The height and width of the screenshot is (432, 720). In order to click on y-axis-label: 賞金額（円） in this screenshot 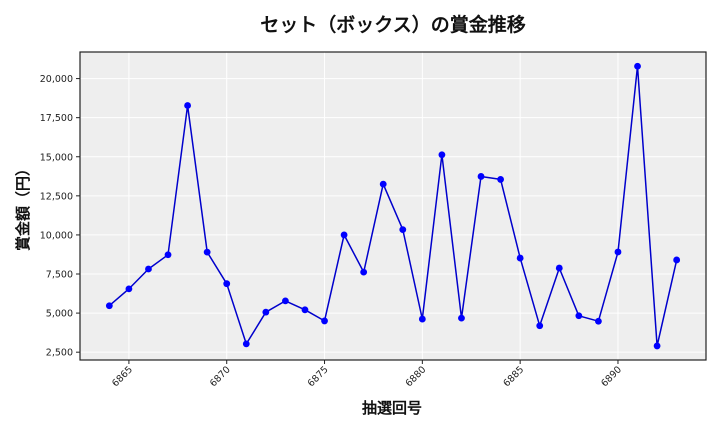, I will do `click(23, 206)`.